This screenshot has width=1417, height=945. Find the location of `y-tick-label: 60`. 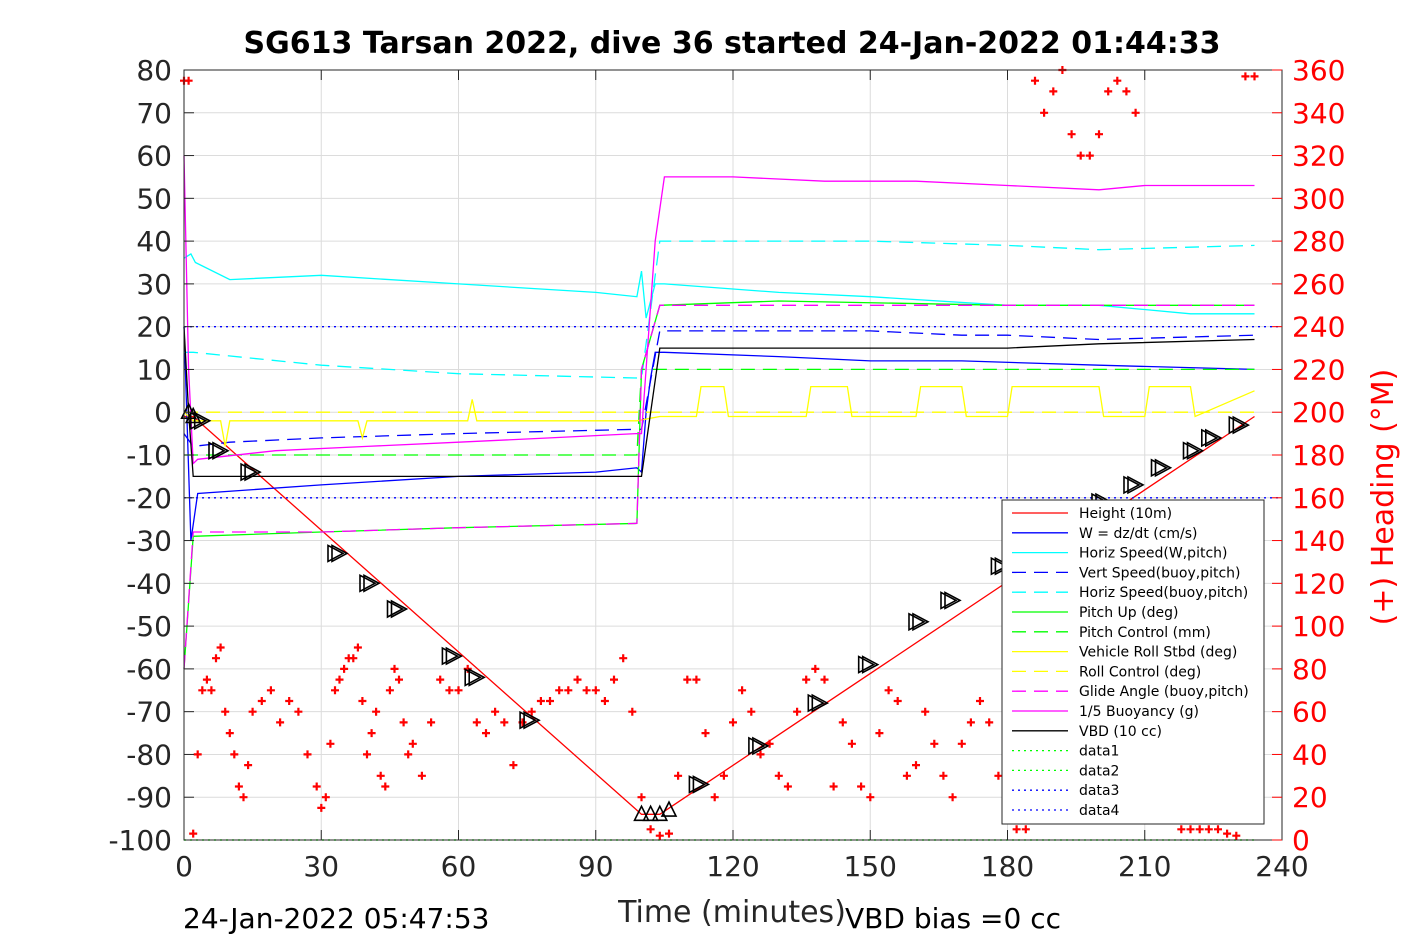

y-tick-label: 60 is located at coordinates (154, 156).